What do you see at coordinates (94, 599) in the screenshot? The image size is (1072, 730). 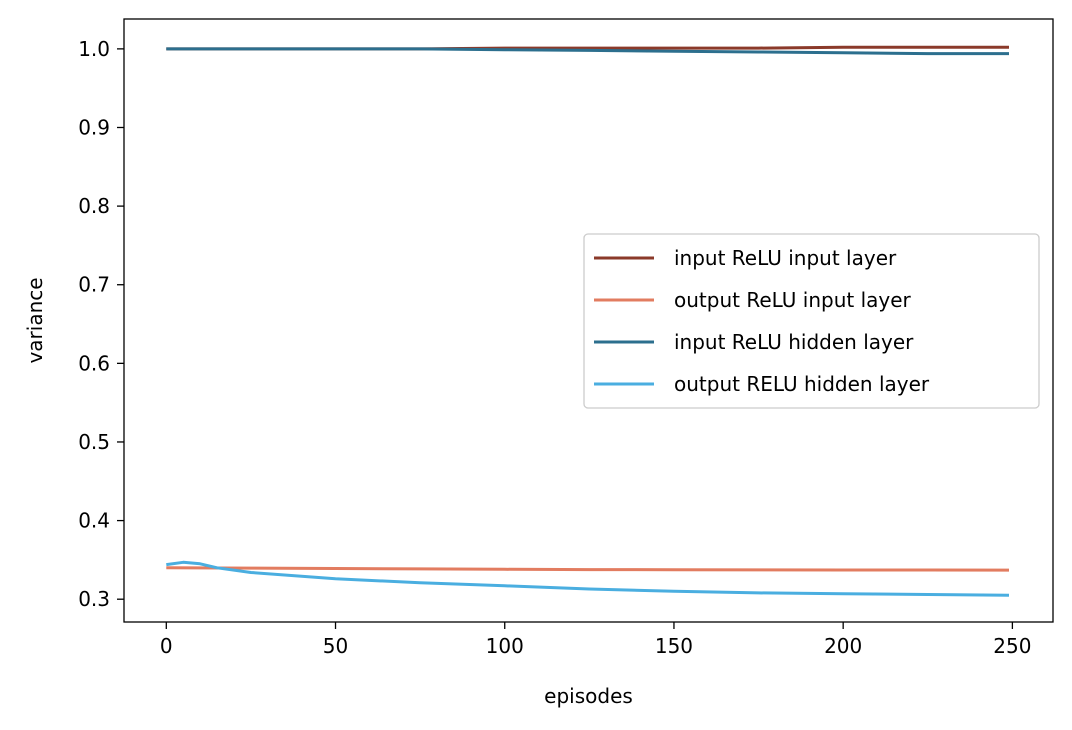 I see `y-tick-label: 0.3` at bounding box center [94, 599].